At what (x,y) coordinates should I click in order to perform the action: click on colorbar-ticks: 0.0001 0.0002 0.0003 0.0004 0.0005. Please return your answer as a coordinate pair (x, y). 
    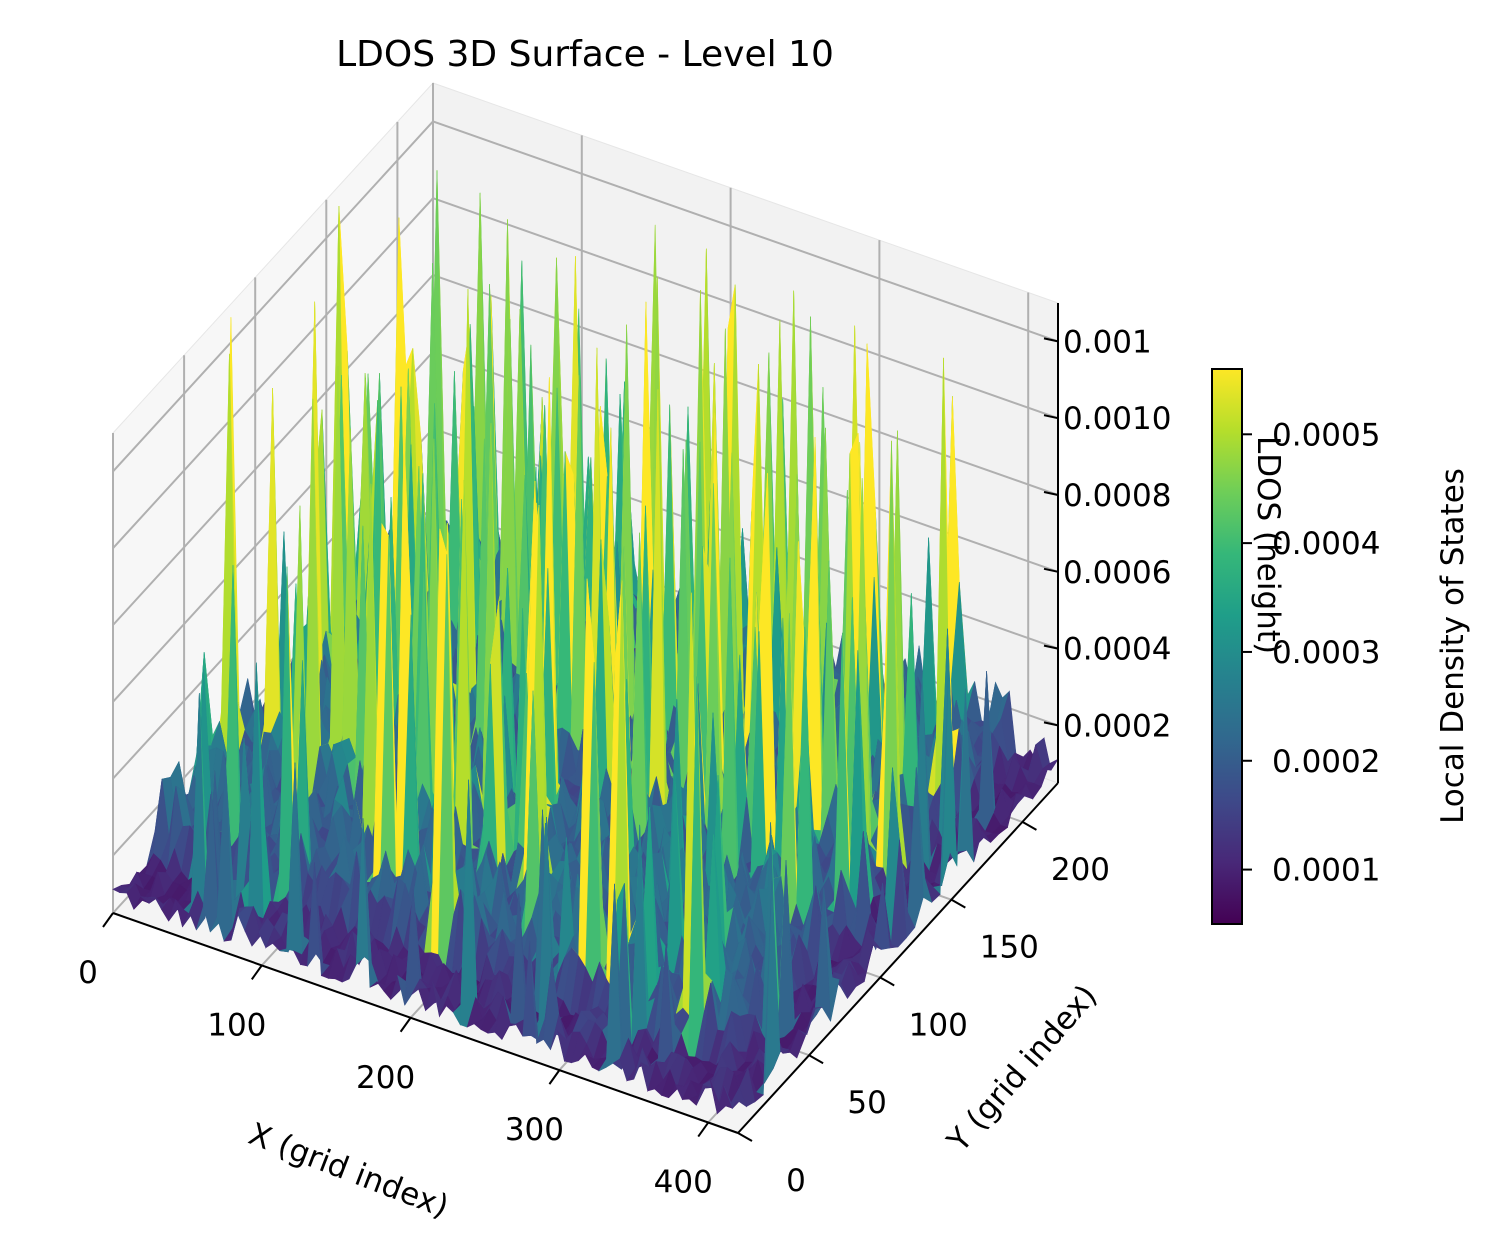
    Looking at the image, I should click on (1311, 653).